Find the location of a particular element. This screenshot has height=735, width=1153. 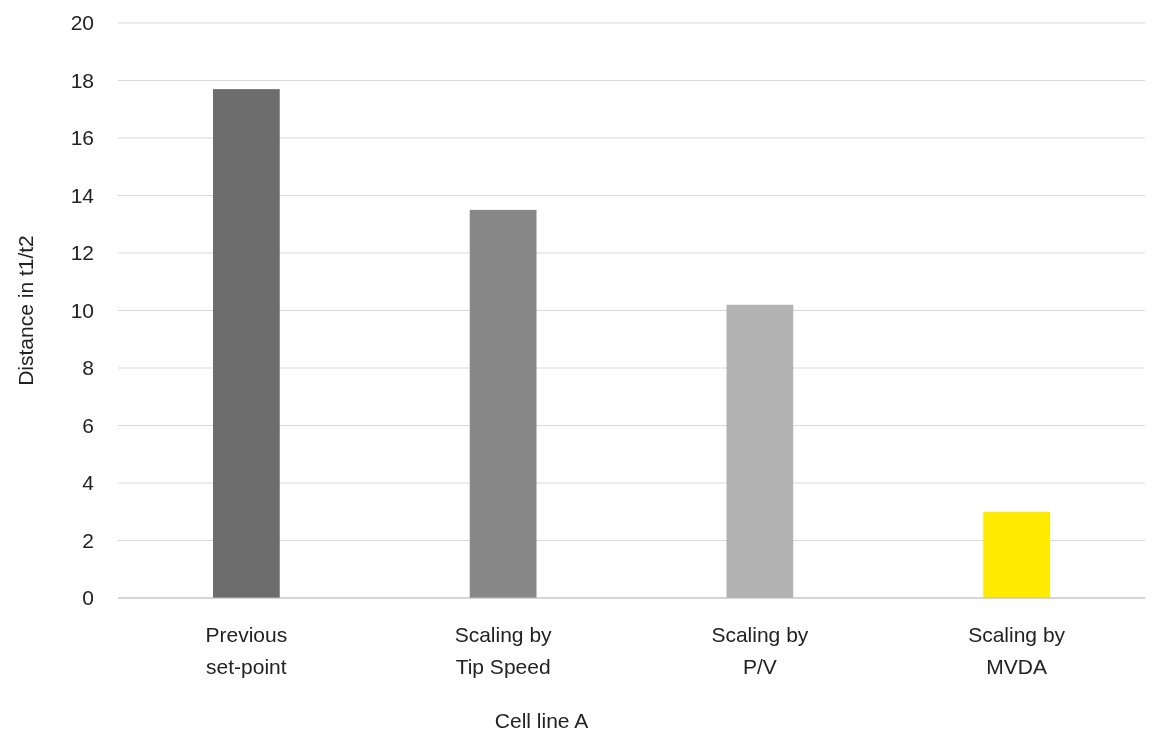

y-tick-label: 18 is located at coordinates (82, 80).